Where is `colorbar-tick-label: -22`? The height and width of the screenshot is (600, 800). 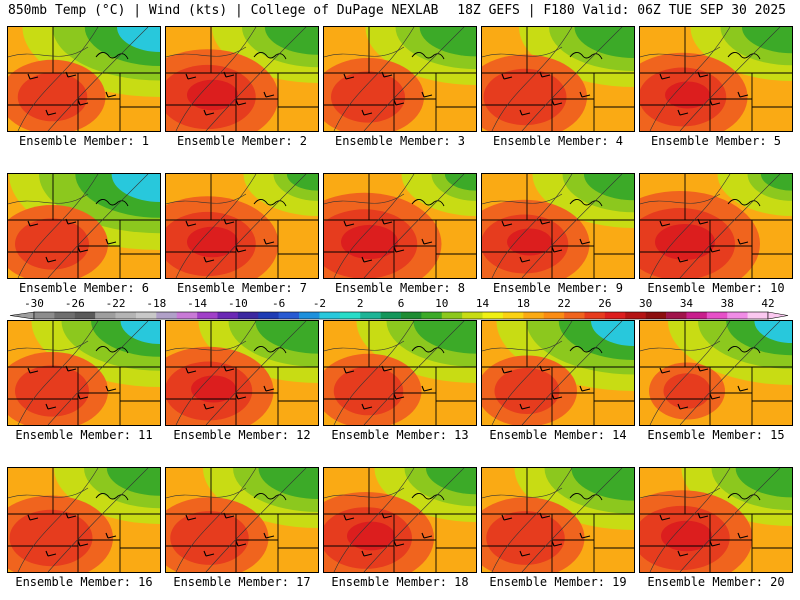
colorbar-tick-label: -22 is located at coordinates (116, 303).